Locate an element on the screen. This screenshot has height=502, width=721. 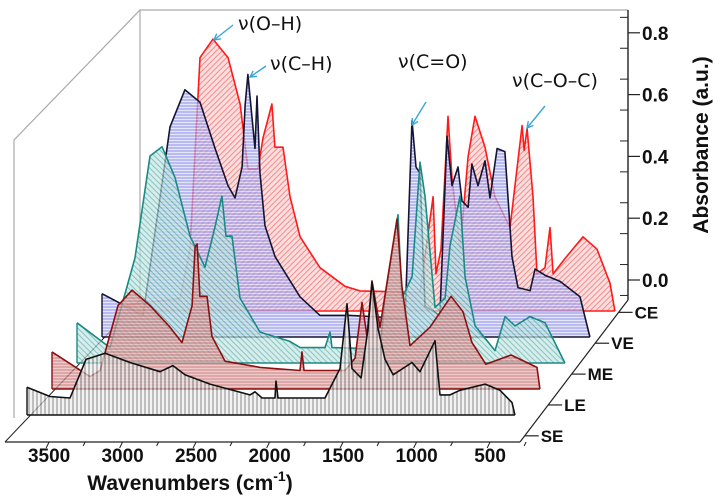
series-label-ve: VE is located at coordinates (622, 343).